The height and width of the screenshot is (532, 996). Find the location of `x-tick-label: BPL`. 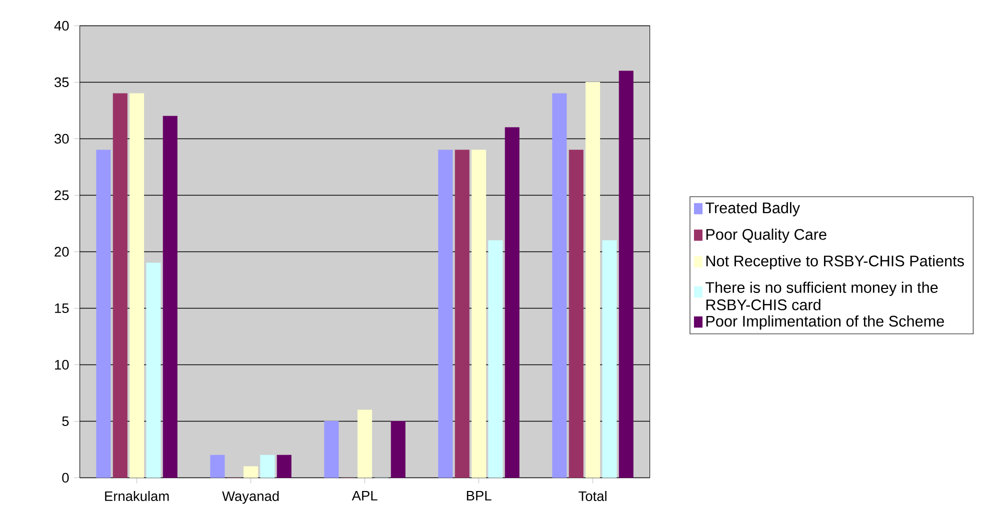

x-tick-label: BPL is located at coordinates (479, 495).